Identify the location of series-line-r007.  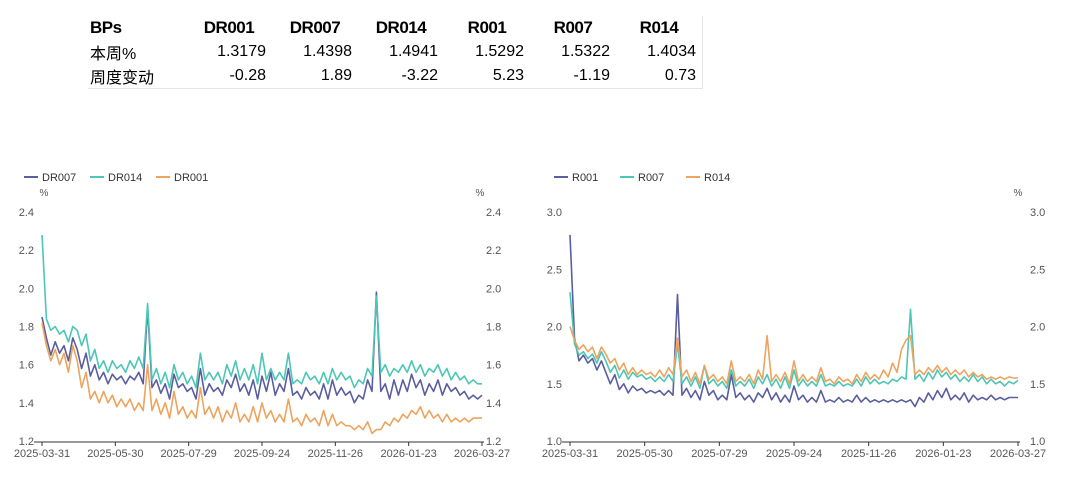
(794, 341).